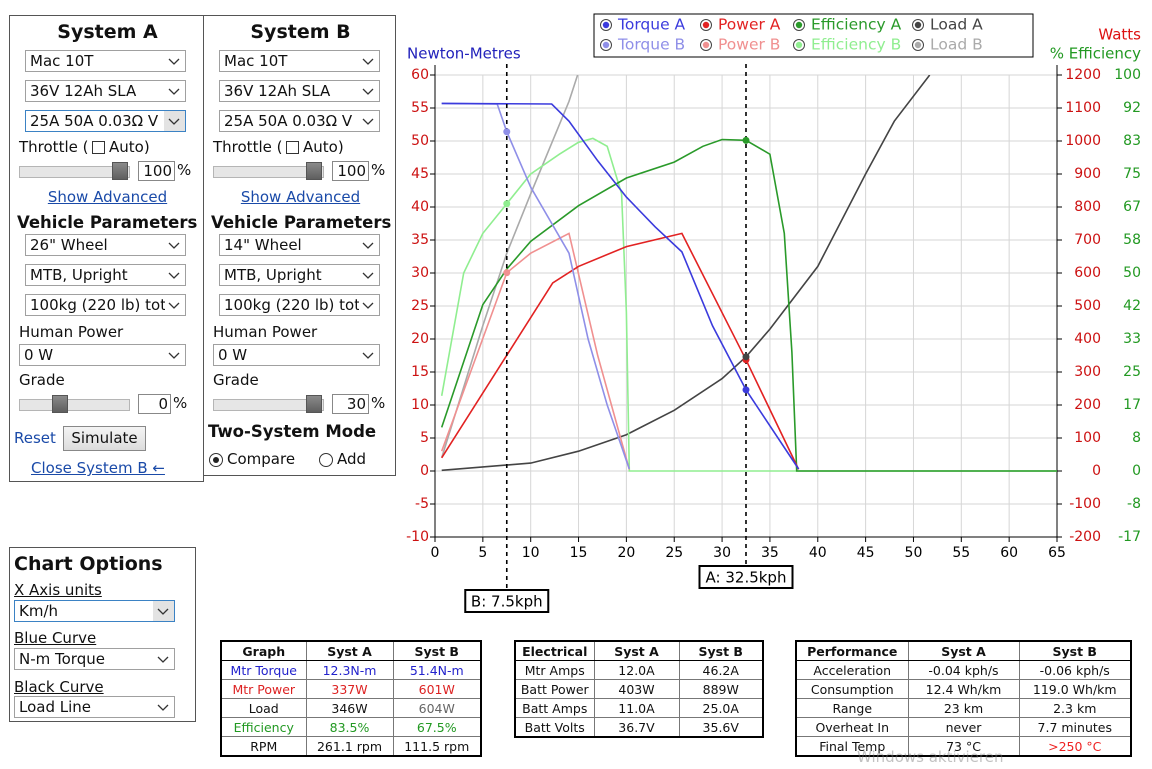 Image resolution: width=1152 pixels, height=769 pixels. What do you see at coordinates (35, 438) in the screenshot?
I see `reset-link: Reset` at bounding box center [35, 438].